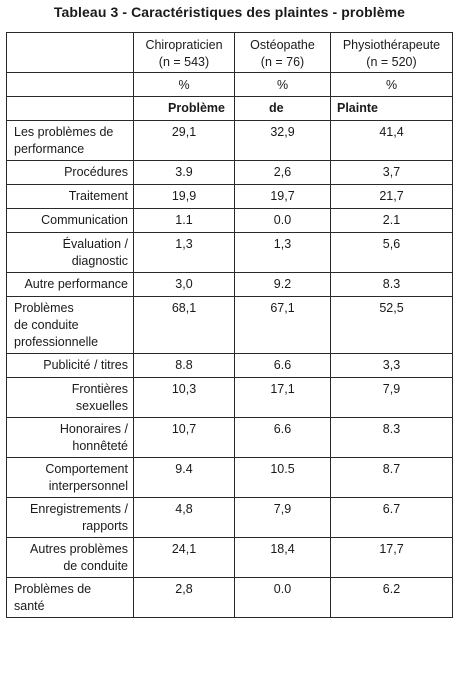 The width and height of the screenshot is (459, 679). Describe the element at coordinates (391, 45) in the screenshot. I see `column-header-name: Physiothérapeute` at that location.